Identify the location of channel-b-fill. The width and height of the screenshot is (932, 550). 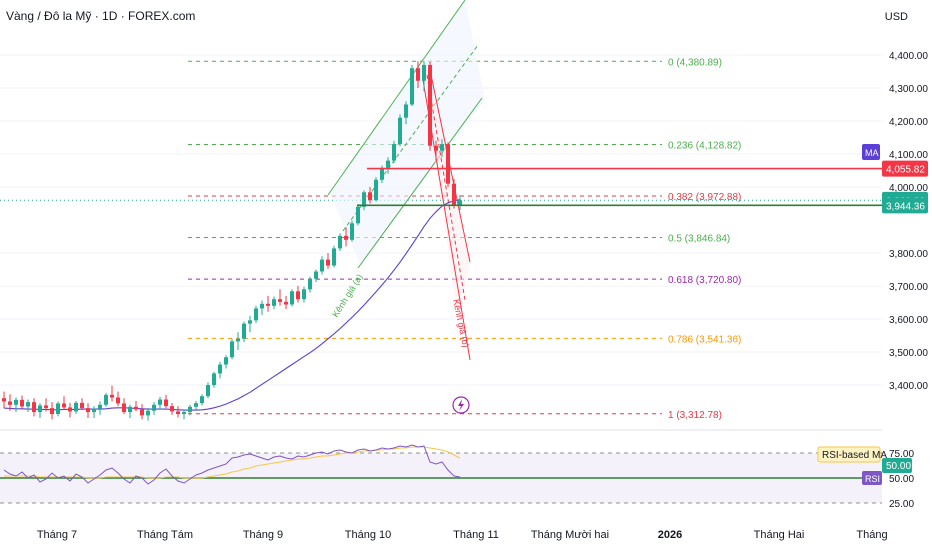
(446, 195).